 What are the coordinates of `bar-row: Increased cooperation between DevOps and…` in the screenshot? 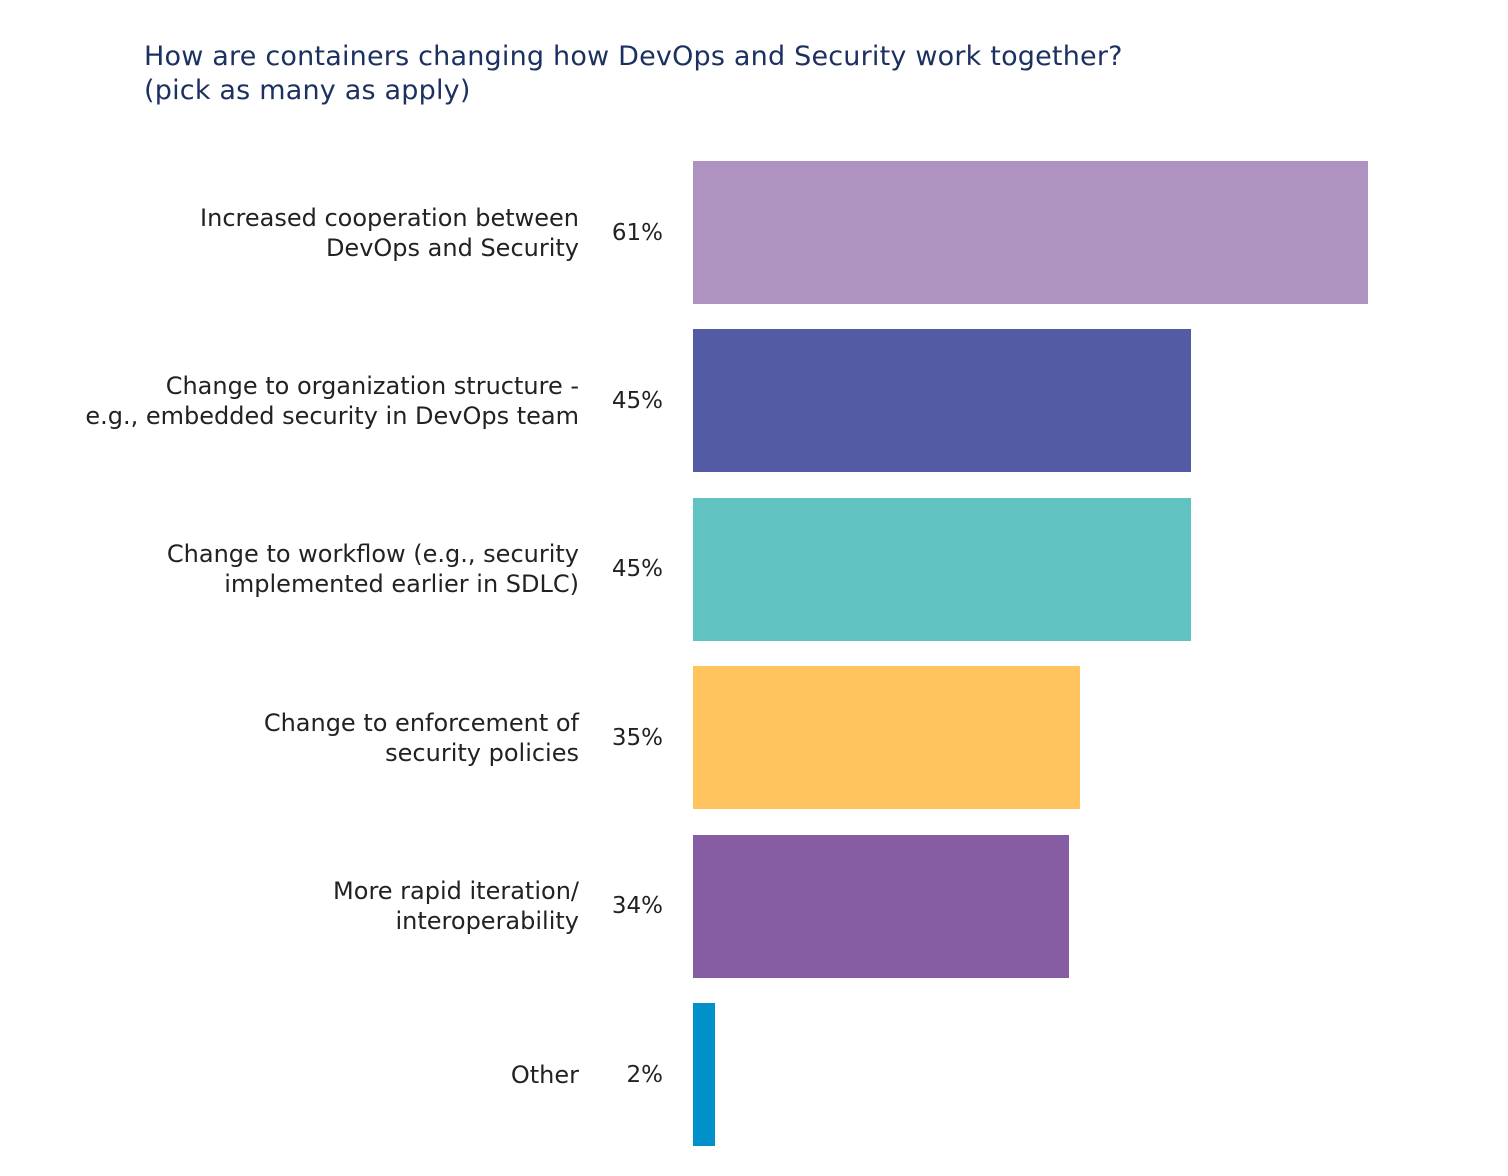 It's located at (754, 232).